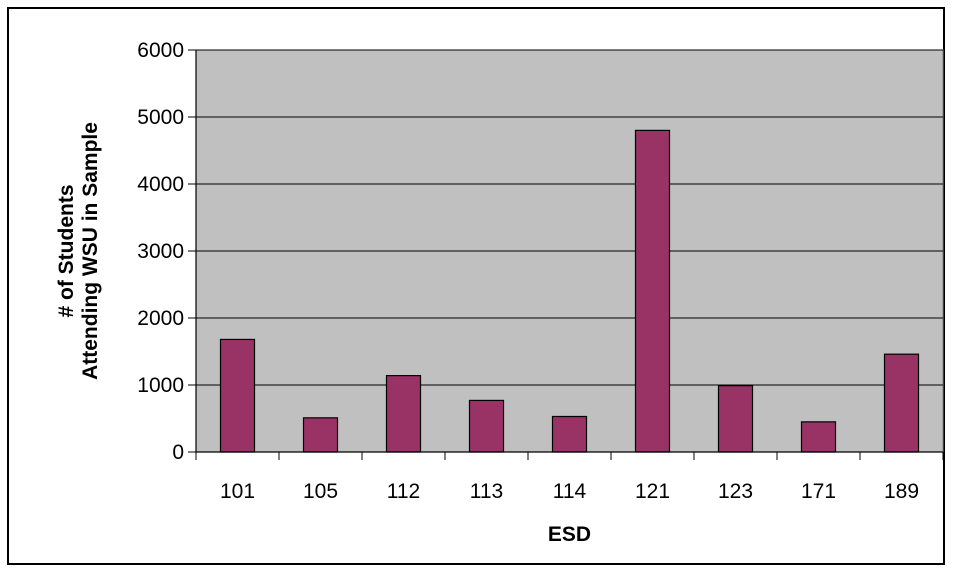  I want to click on x-tick-label: 112, so click(403, 491).